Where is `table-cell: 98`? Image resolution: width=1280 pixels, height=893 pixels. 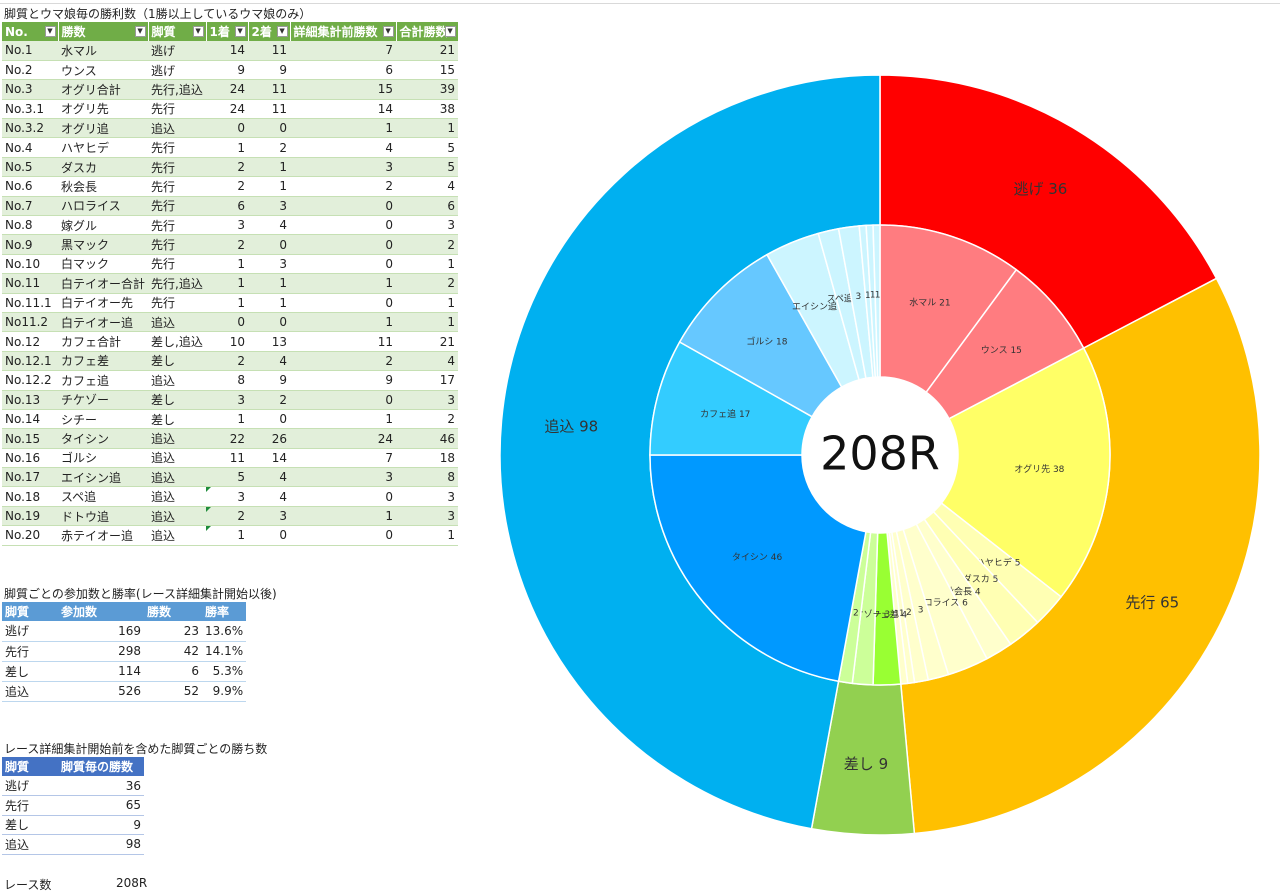
table-cell: 98 is located at coordinates (101, 844).